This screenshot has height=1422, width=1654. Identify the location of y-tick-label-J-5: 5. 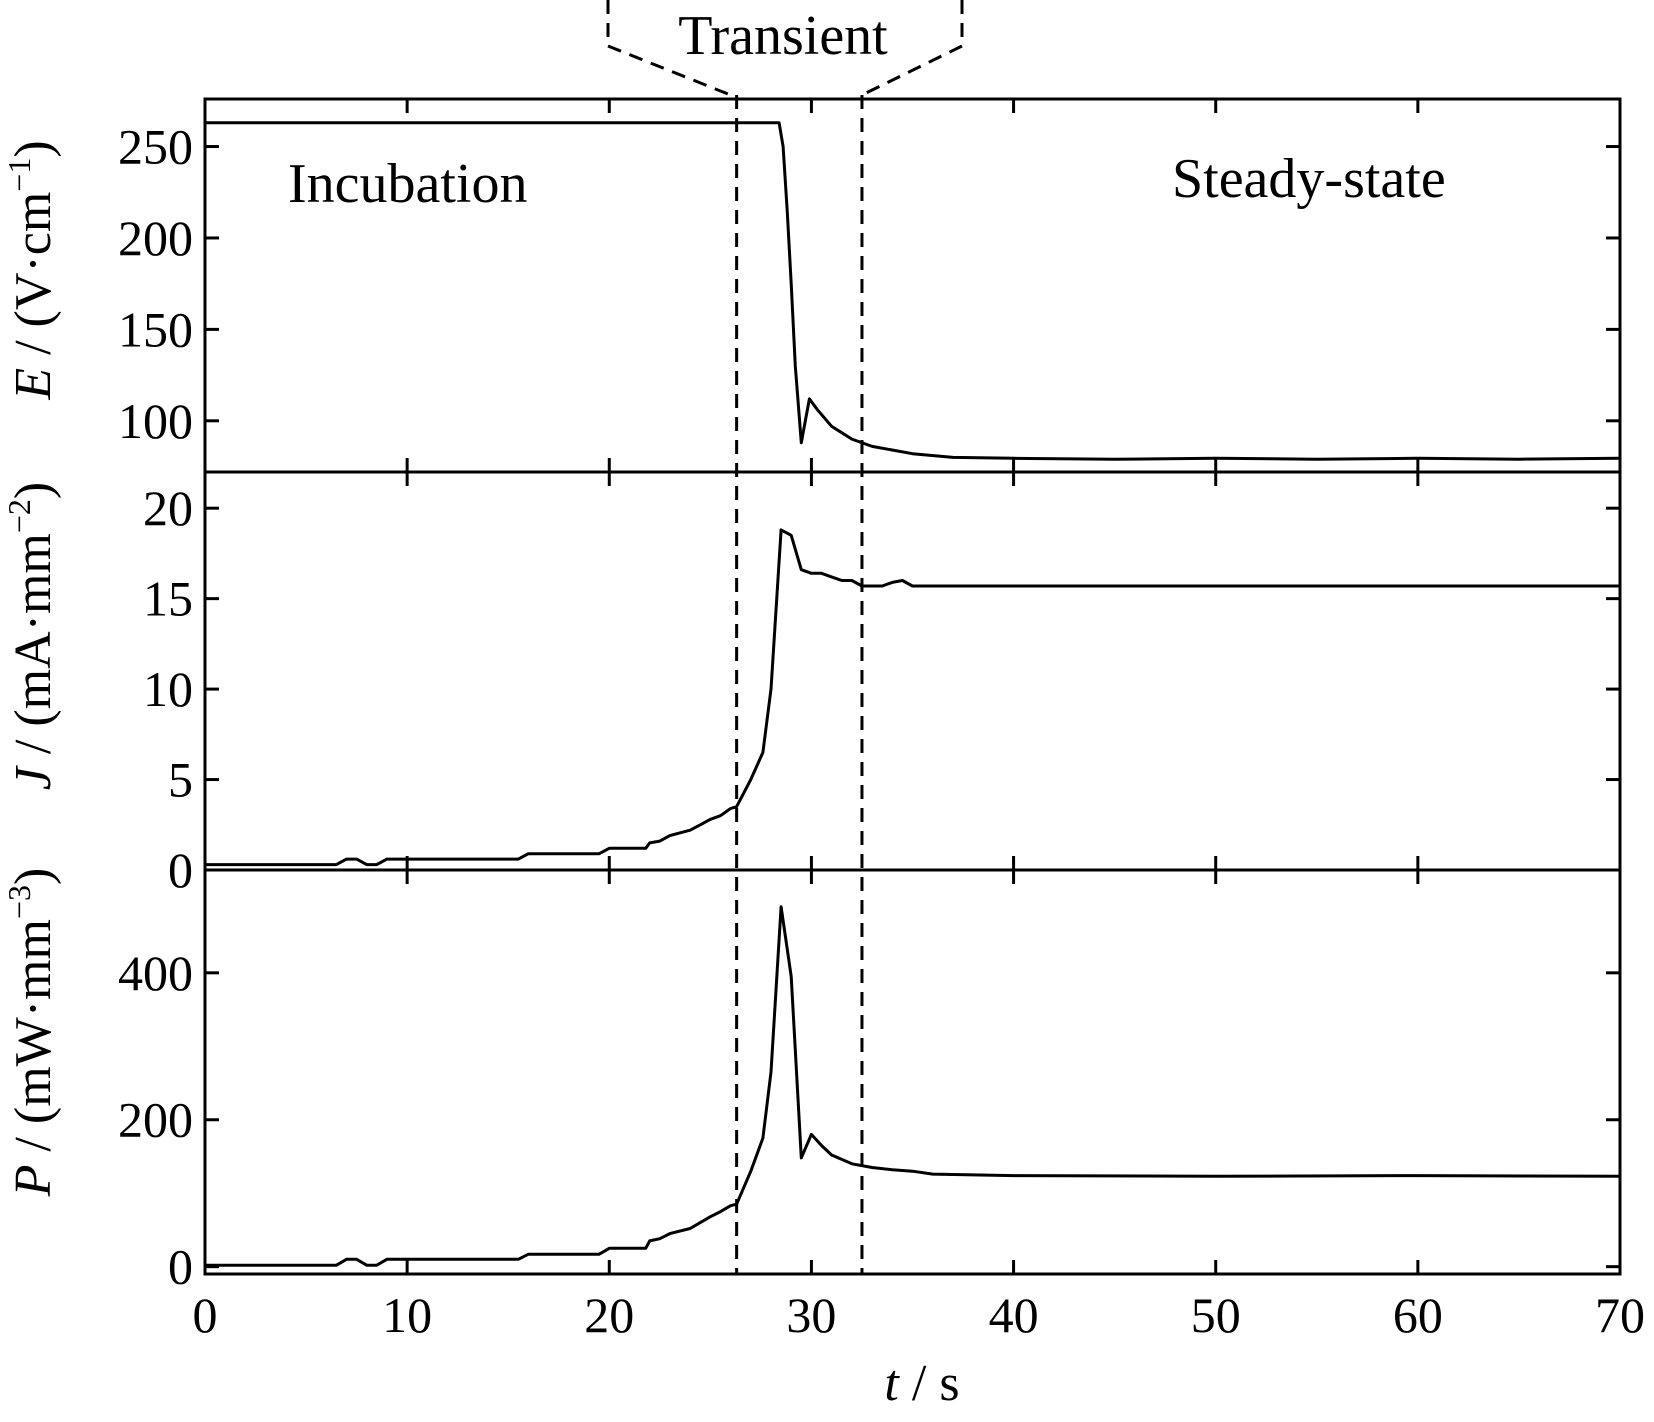
(180, 780).